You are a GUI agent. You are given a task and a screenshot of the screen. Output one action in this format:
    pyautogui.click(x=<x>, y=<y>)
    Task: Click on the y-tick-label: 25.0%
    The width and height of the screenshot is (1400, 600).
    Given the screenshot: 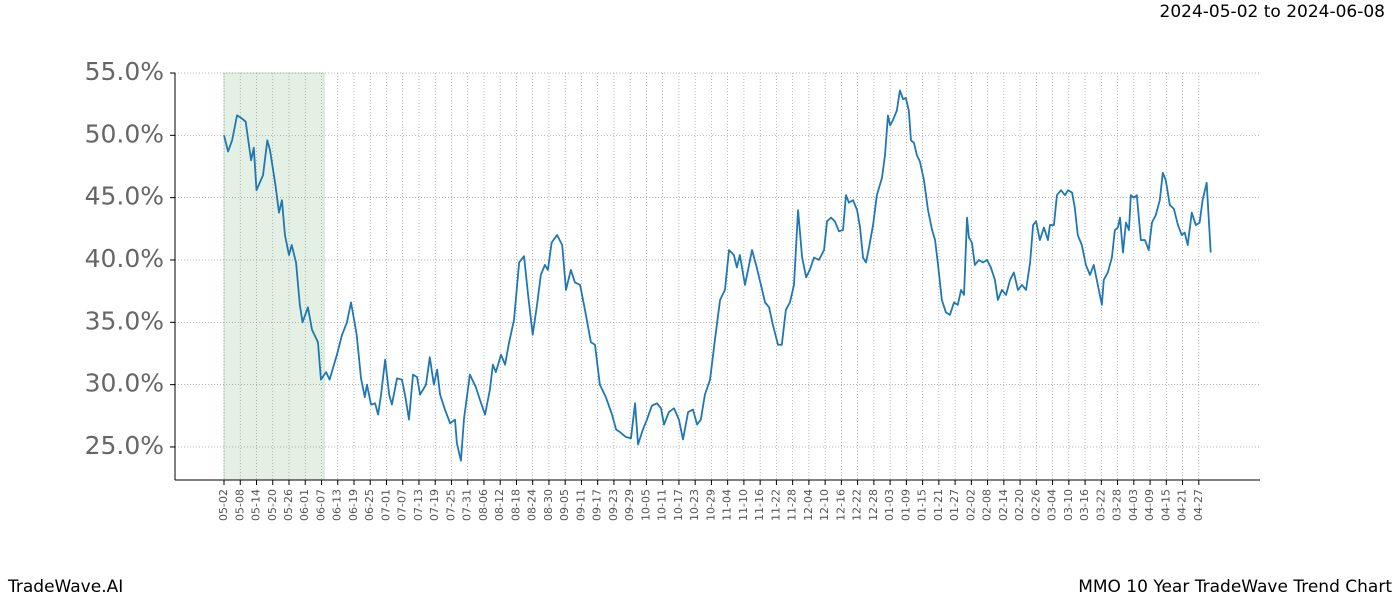 What is the action you would take?
    pyautogui.click(x=124, y=445)
    